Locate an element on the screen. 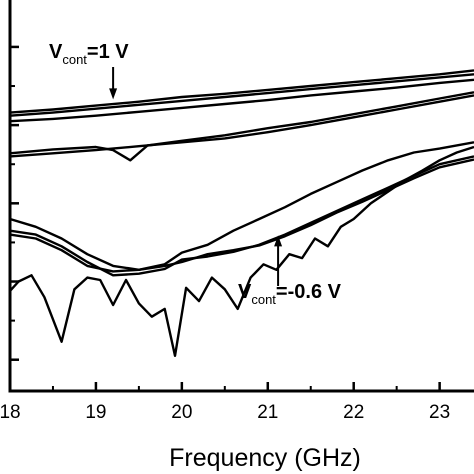 This screenshot has height=474, width=474. x-tick-label-18: 18 is located at coordinates (10, 412).